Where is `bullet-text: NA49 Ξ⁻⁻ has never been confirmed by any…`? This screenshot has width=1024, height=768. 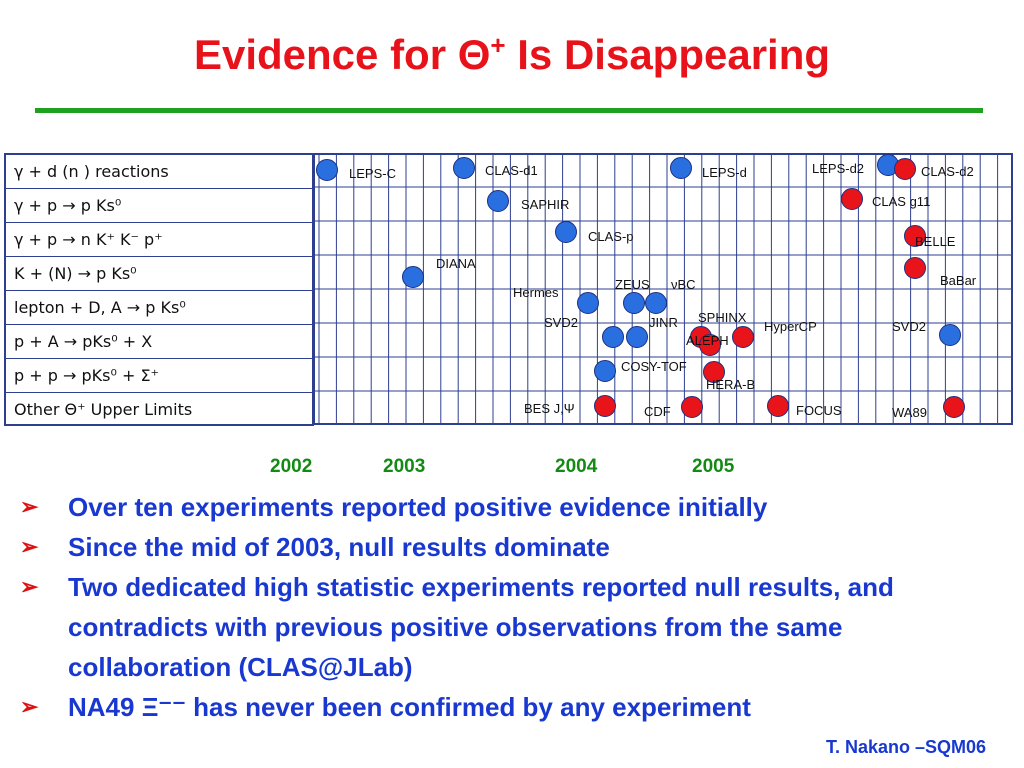
bullet-text: NA49 Ξ⁻⁻ has never been confirmed by any… is located at coordinates (409, 707).